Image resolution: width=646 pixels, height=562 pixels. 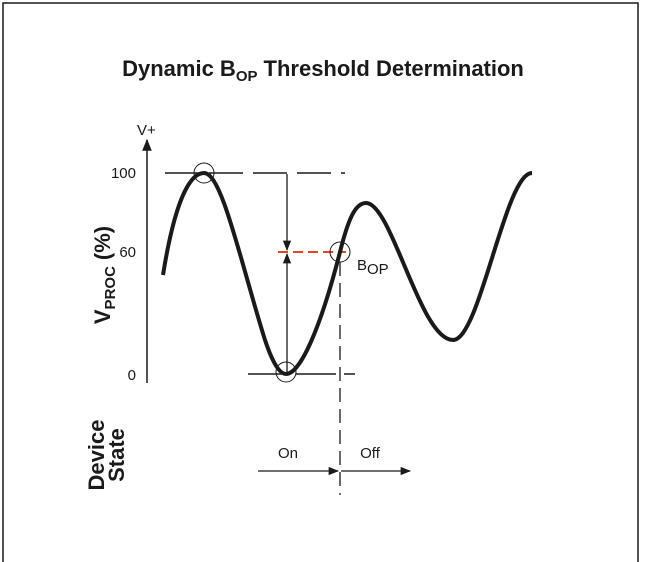 I want to click on off-label: Off, so click(x=370, y=453).